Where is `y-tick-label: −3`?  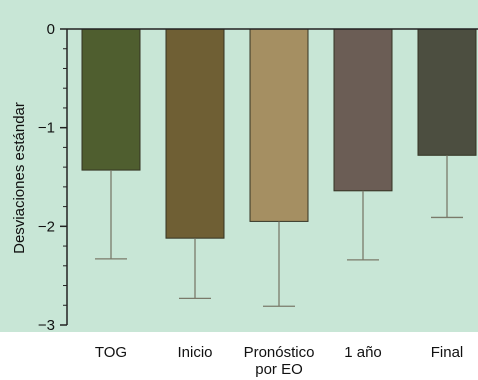
y-tick-label: −3 is located at coordinates (46, 325).